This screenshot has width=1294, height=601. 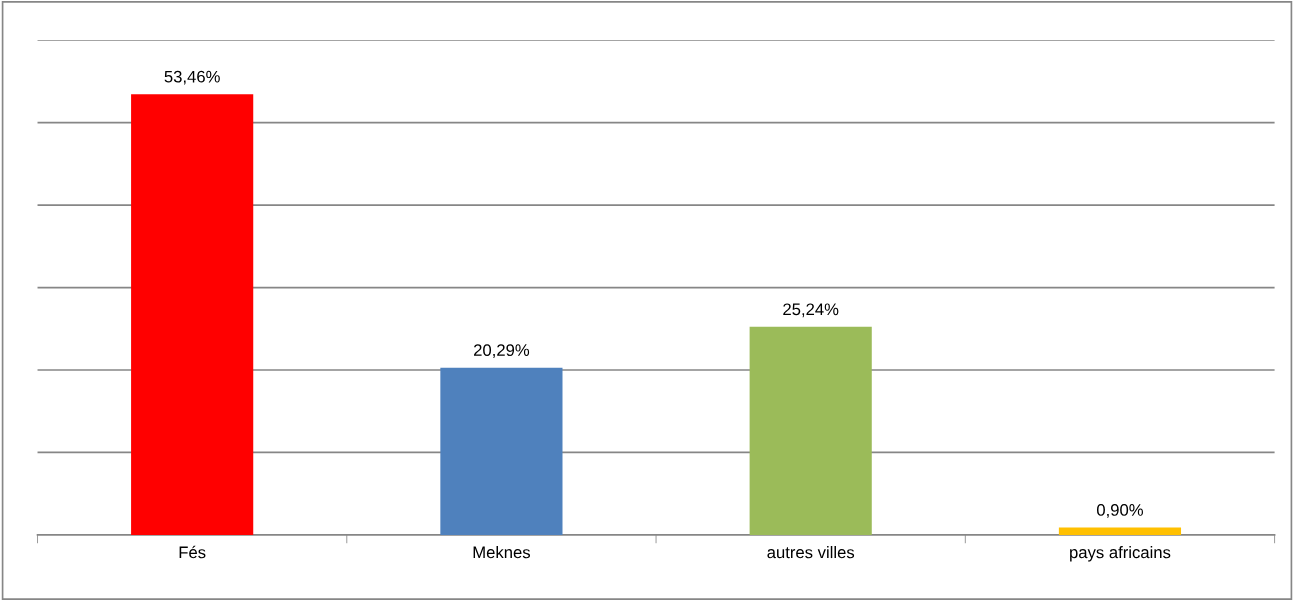 What do you see at coordinates (192, 552) in the screenshot?
I see `x-tick-label: Fés` at bounding box center [192, 552].